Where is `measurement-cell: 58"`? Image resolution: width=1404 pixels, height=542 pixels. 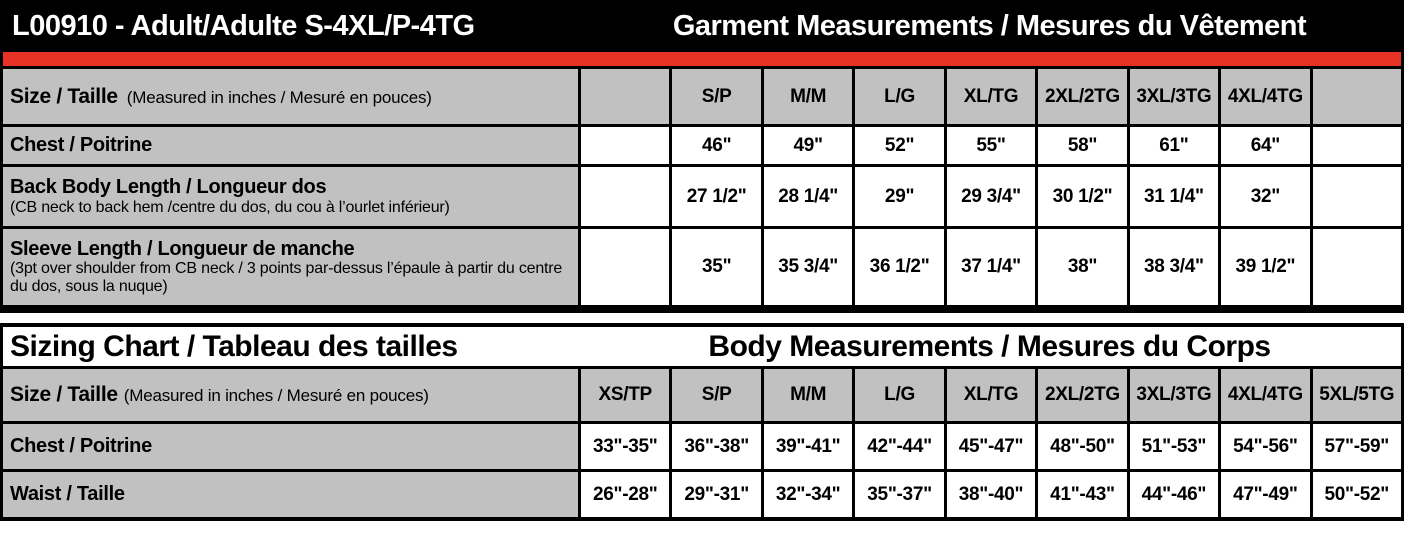 measurement-cell: 58" is located at coordinates (1081, 145).